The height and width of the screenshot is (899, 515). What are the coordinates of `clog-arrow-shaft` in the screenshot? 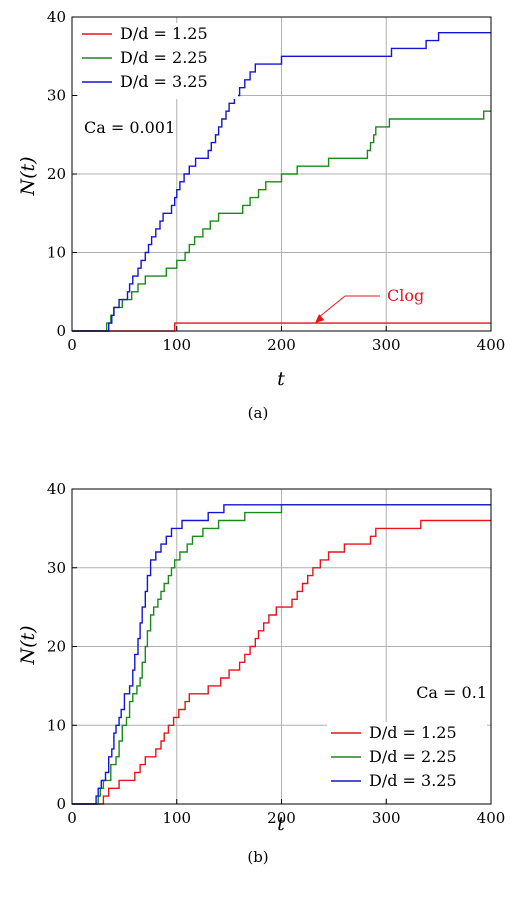 It's located at (332, 306).